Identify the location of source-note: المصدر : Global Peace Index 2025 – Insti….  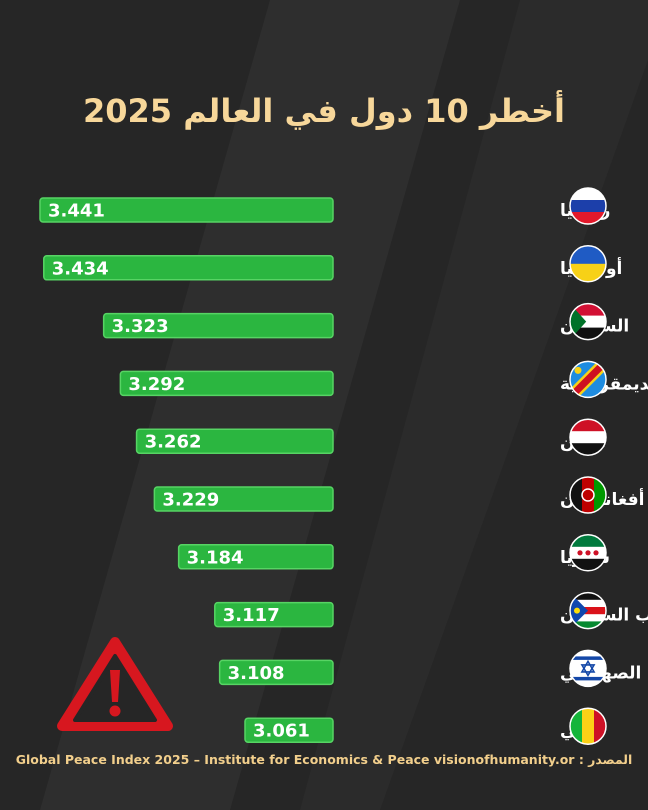
(324, 759).